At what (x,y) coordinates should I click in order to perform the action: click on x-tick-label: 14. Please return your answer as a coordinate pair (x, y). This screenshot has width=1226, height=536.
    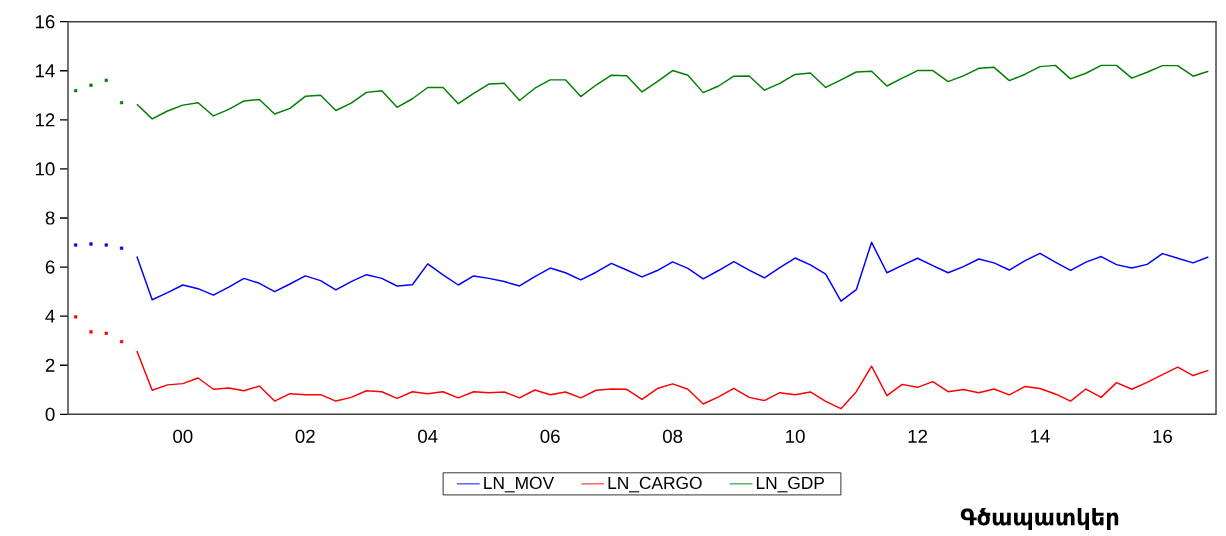
    Looking at the image, I should click on (1040, 436).